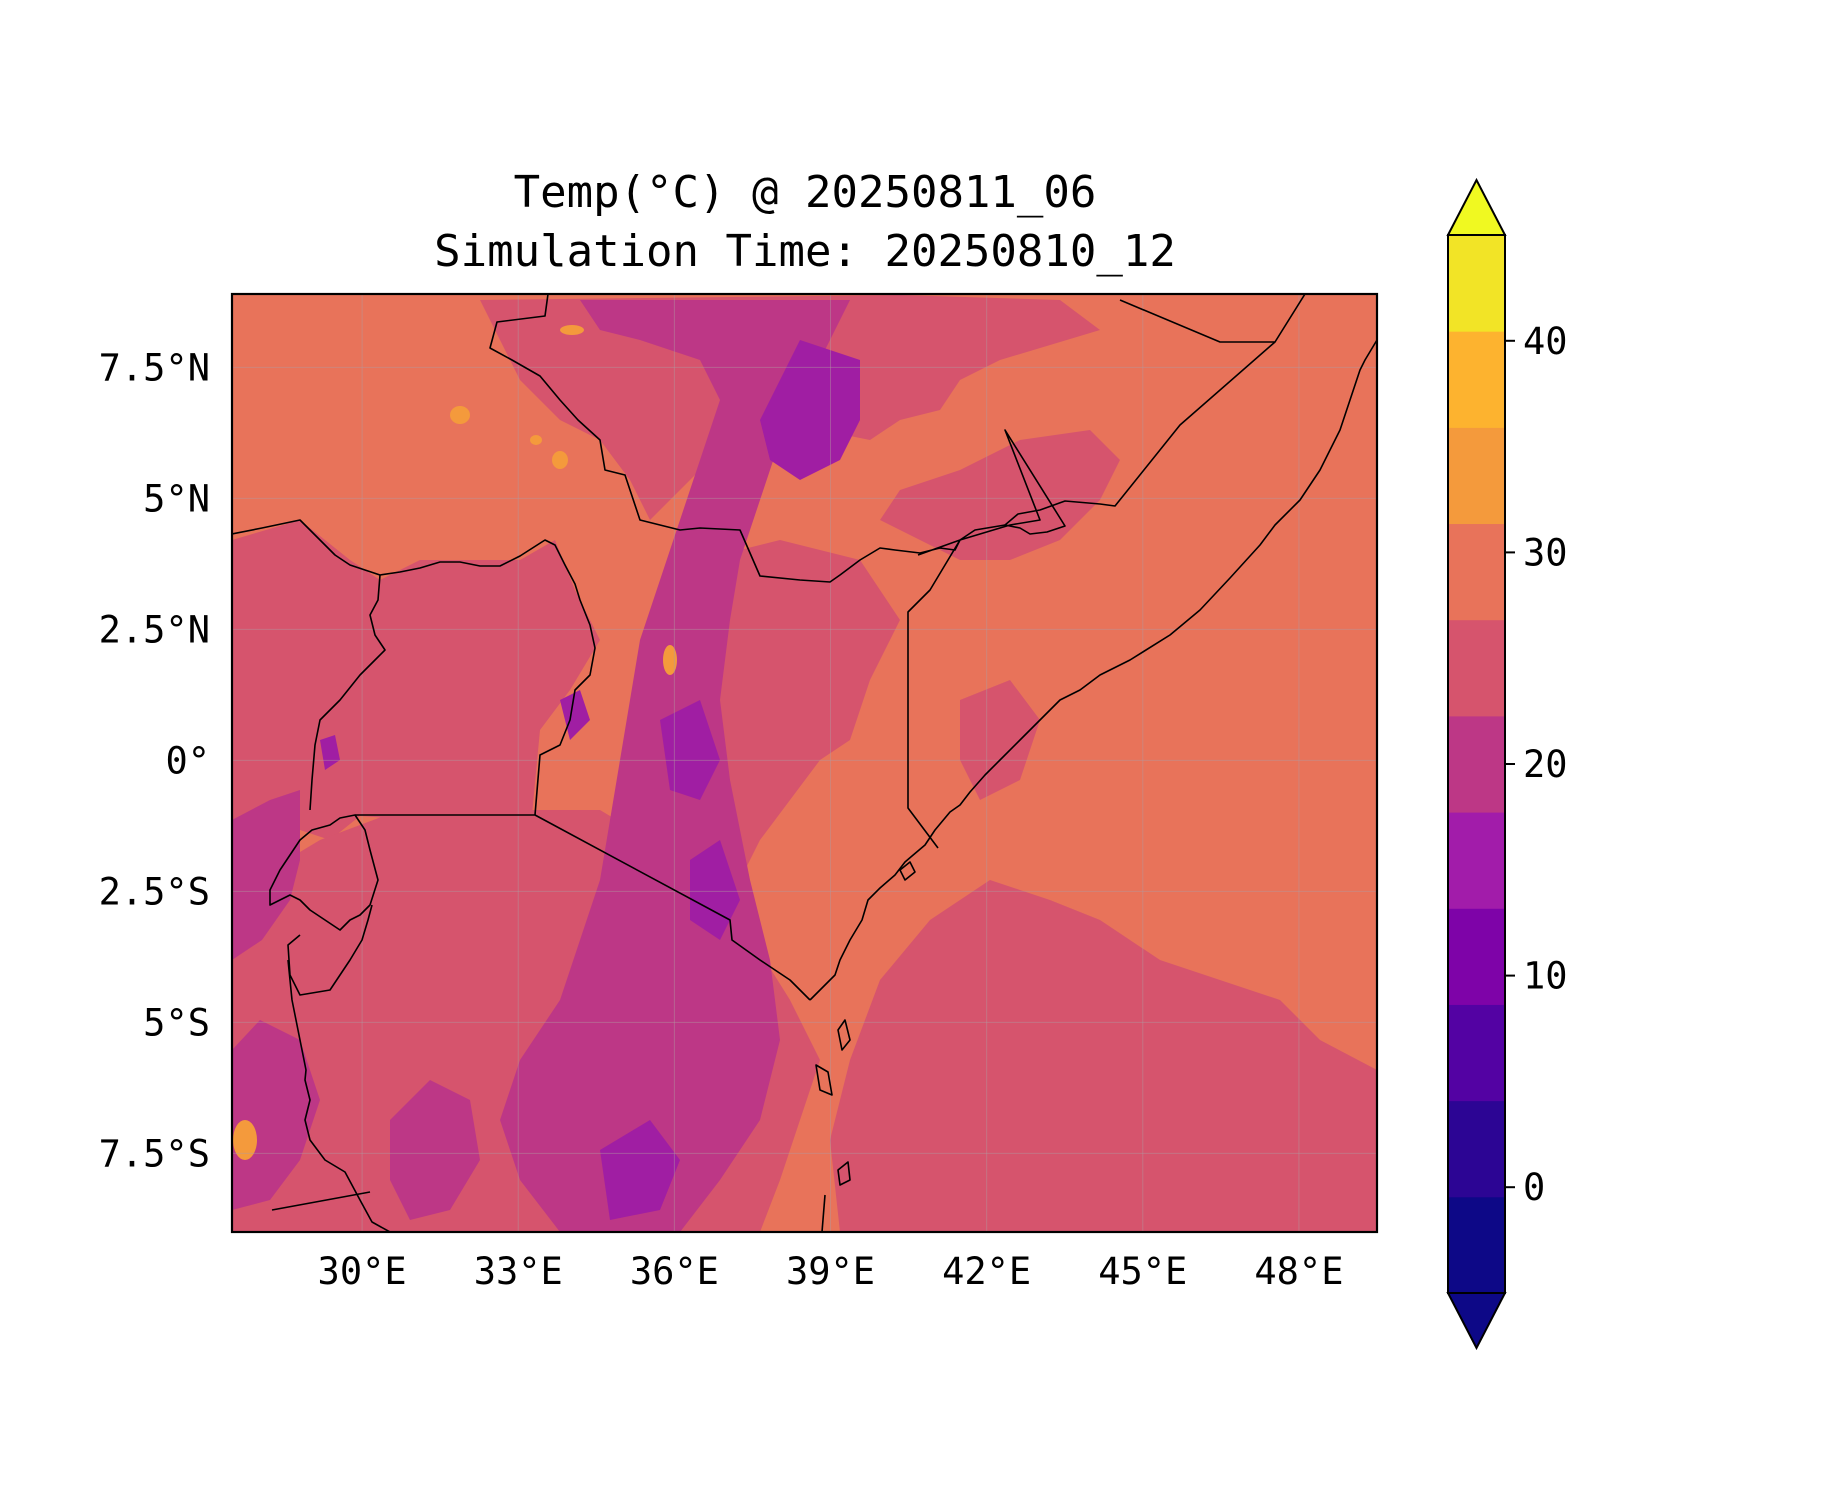 This screenshot has height=1500, width=1833. Describe the element at coordinates (154, 1153) in the screenshot. I see `y-tick-label: 7.5°S` at that location.